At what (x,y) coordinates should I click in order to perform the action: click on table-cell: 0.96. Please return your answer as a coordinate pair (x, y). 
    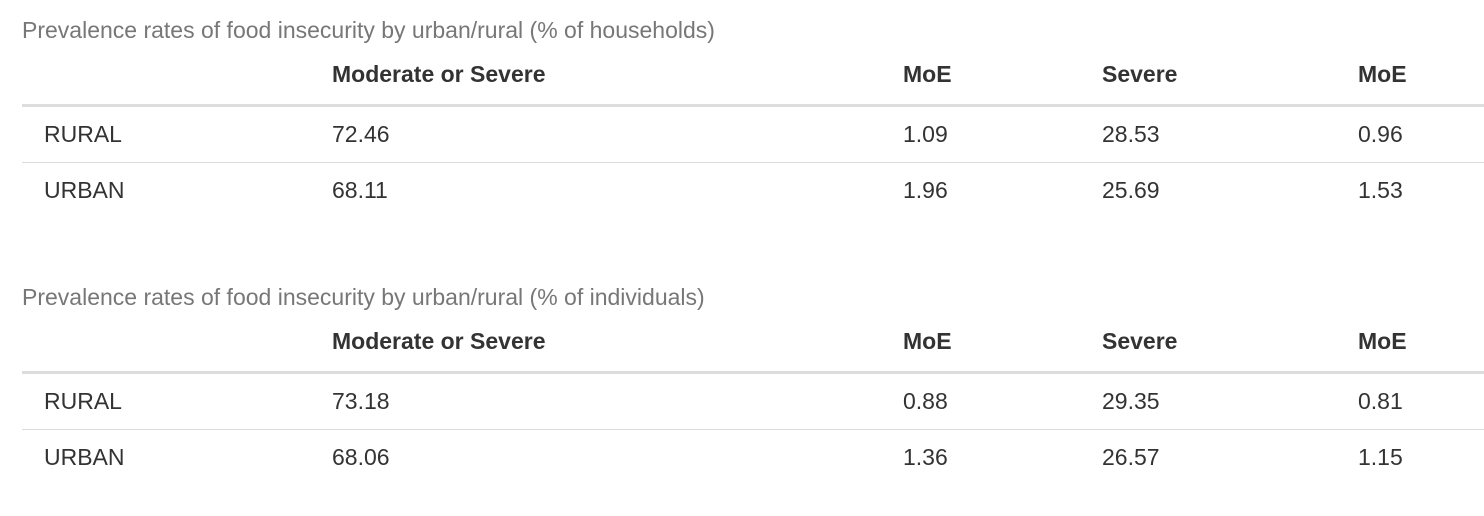
    Looking at the image, I should click on (1380, 134).